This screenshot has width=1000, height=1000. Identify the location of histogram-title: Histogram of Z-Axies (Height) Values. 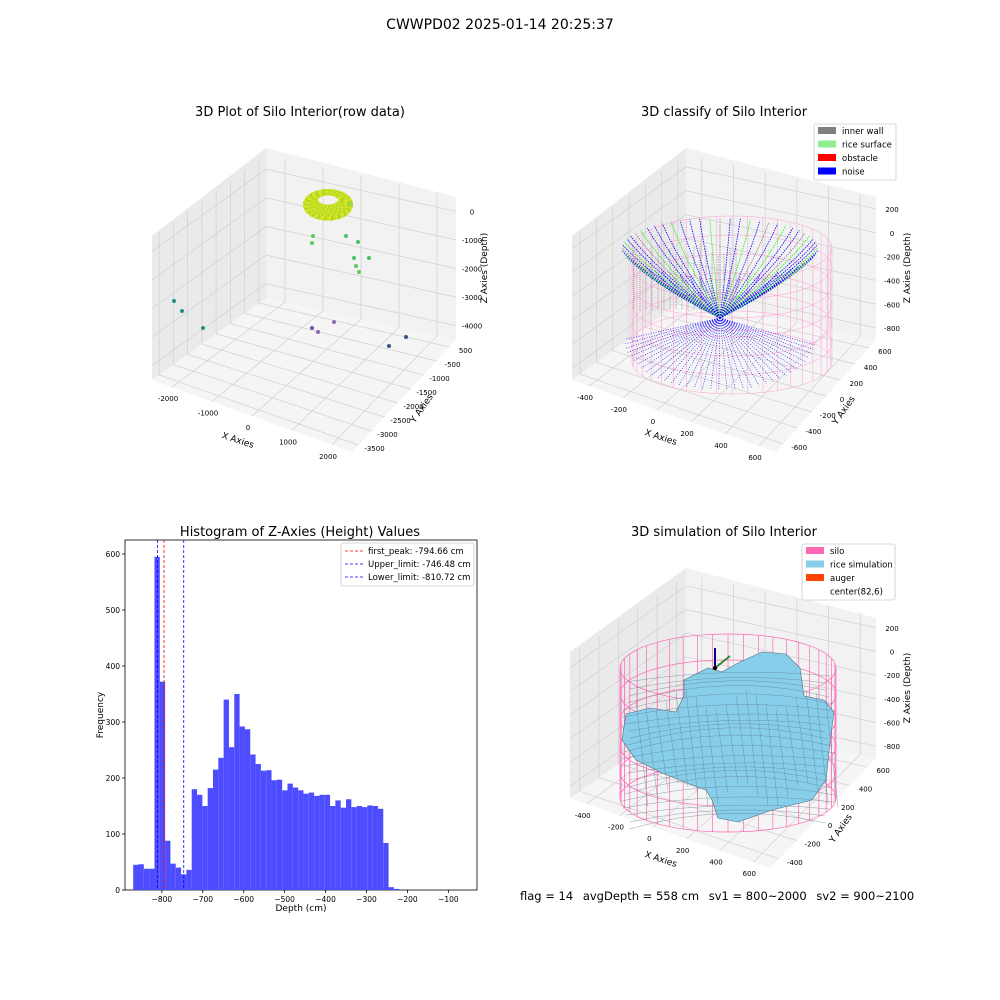
(300, 532).